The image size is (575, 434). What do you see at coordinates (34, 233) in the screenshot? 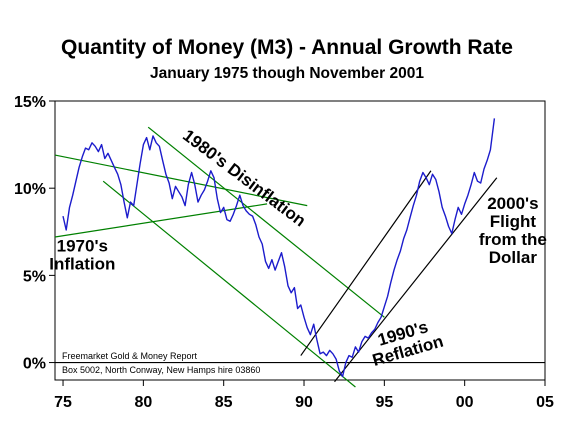
I see `y-axis: 0% 5% 10% 15%` at bounding box center [34, 233].